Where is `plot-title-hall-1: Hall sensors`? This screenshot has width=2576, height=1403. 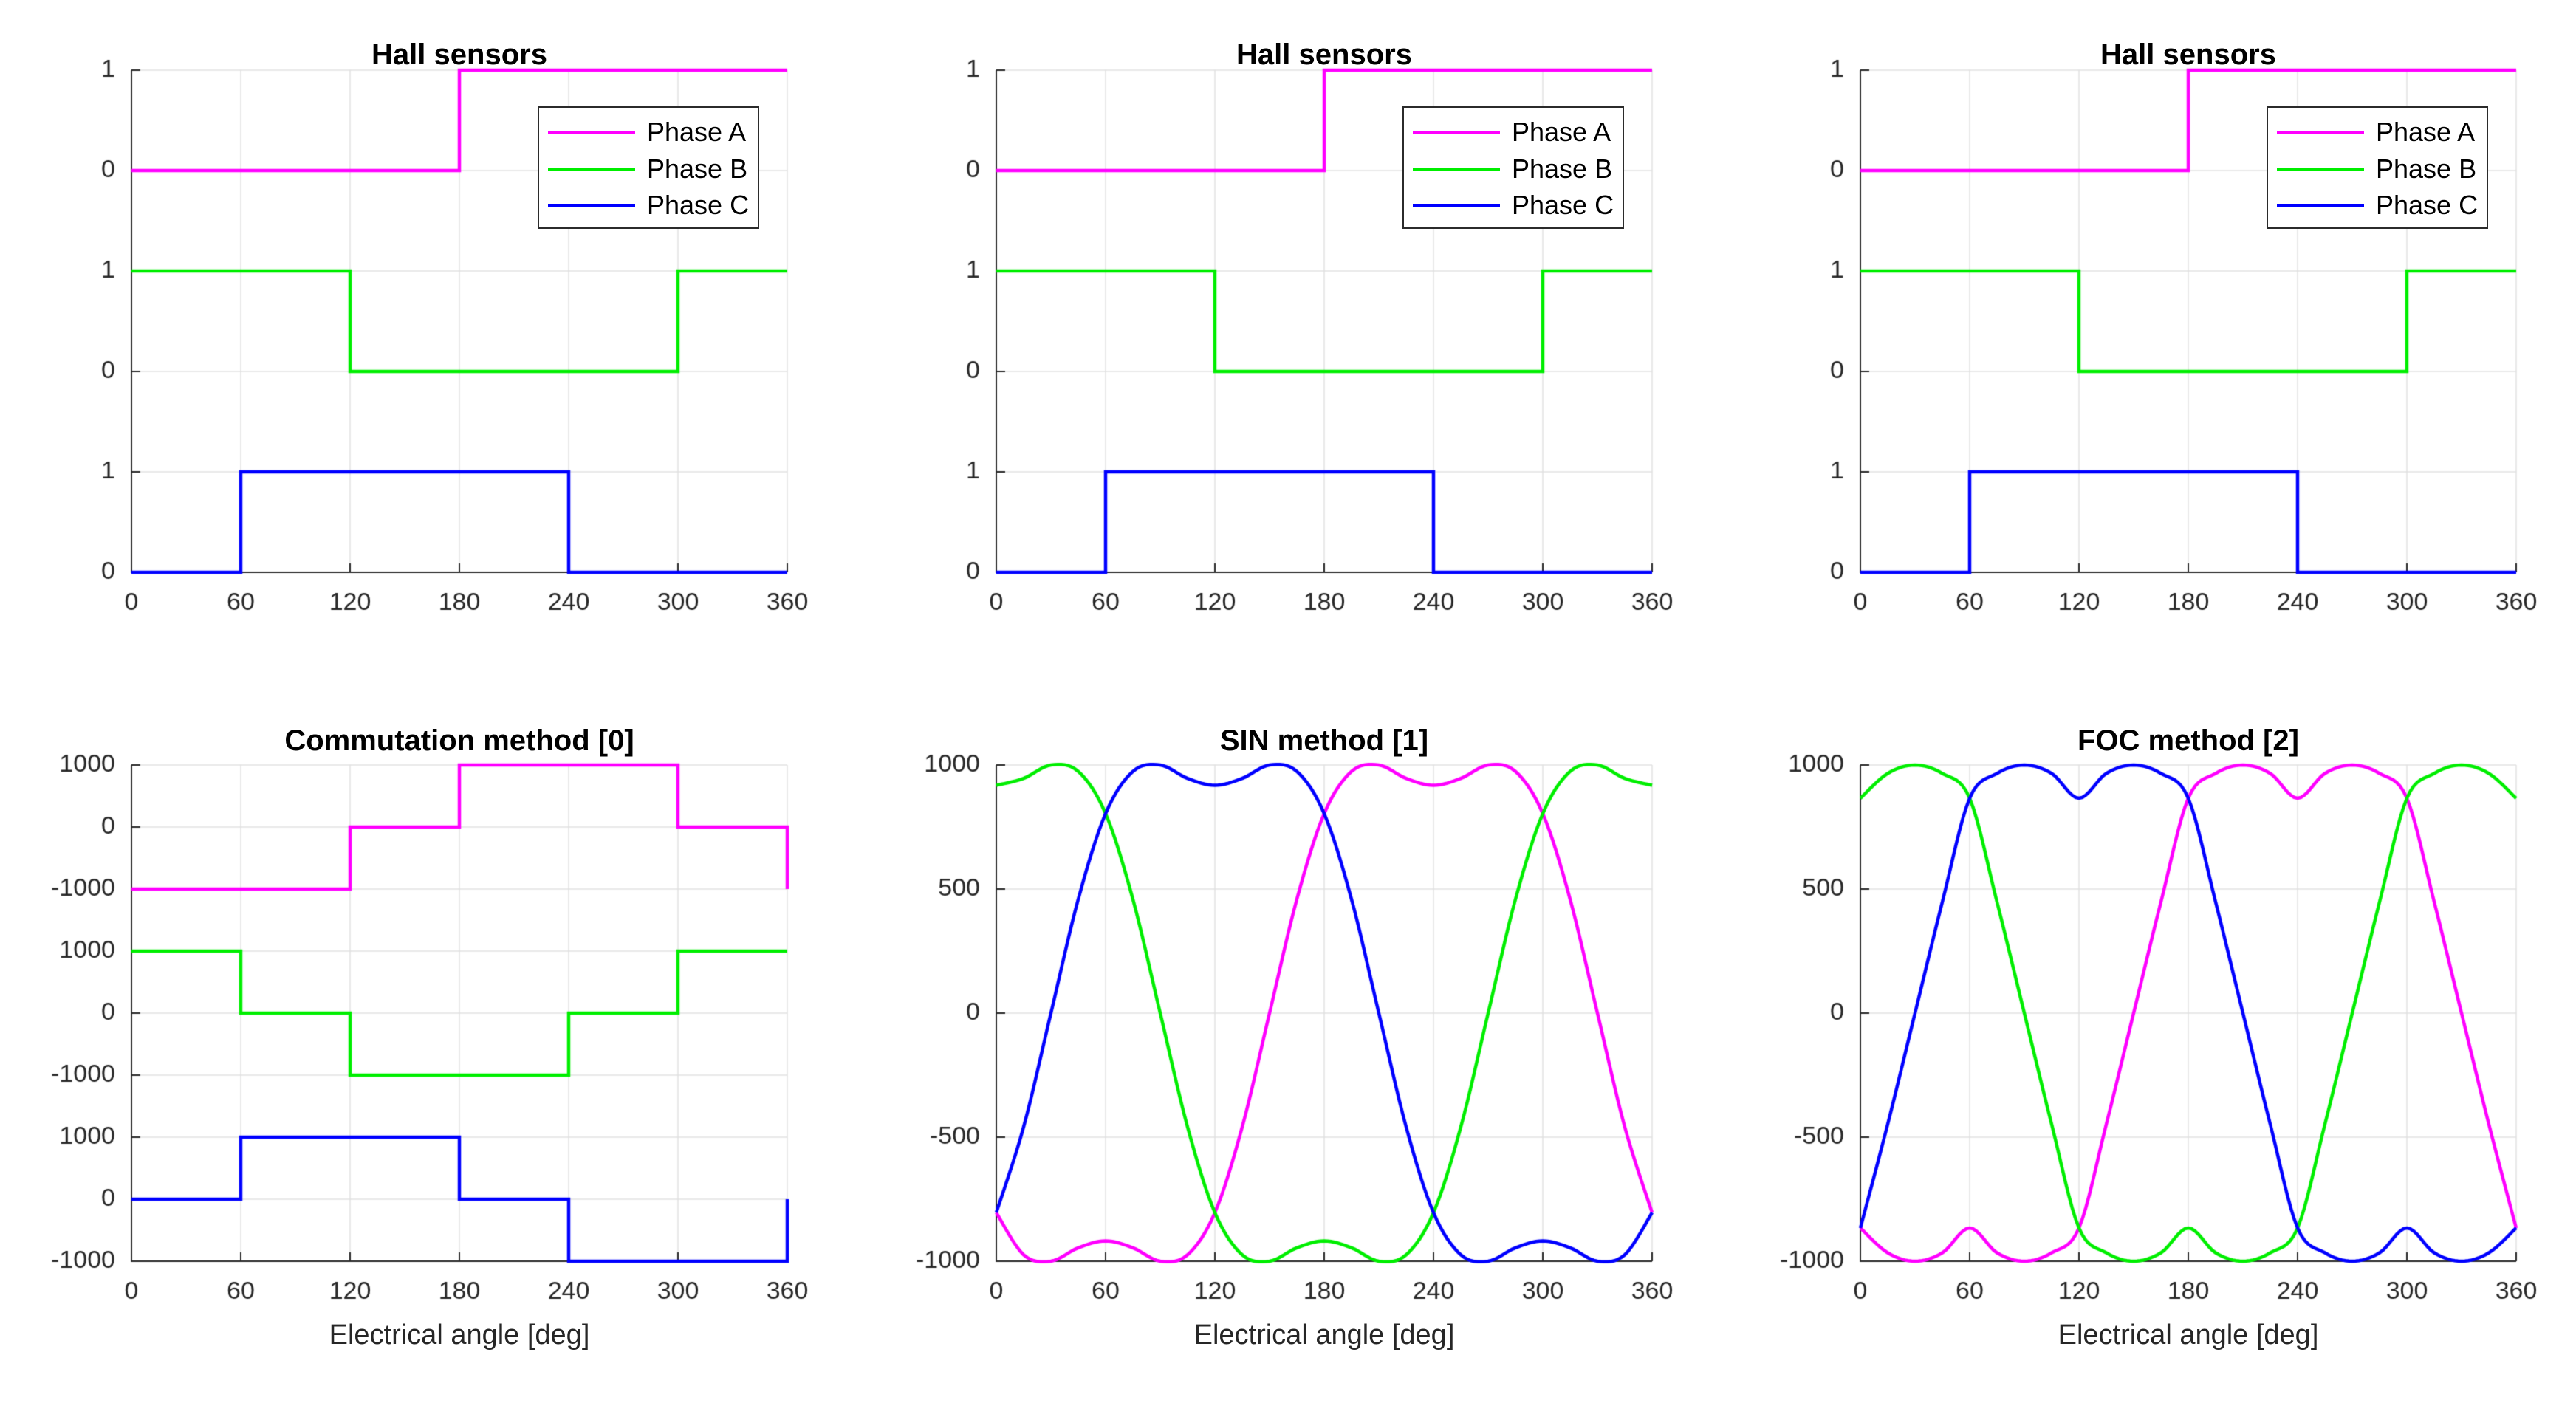
plot-title-hall-1: Hall sensors is located at coordinates (459, 55).